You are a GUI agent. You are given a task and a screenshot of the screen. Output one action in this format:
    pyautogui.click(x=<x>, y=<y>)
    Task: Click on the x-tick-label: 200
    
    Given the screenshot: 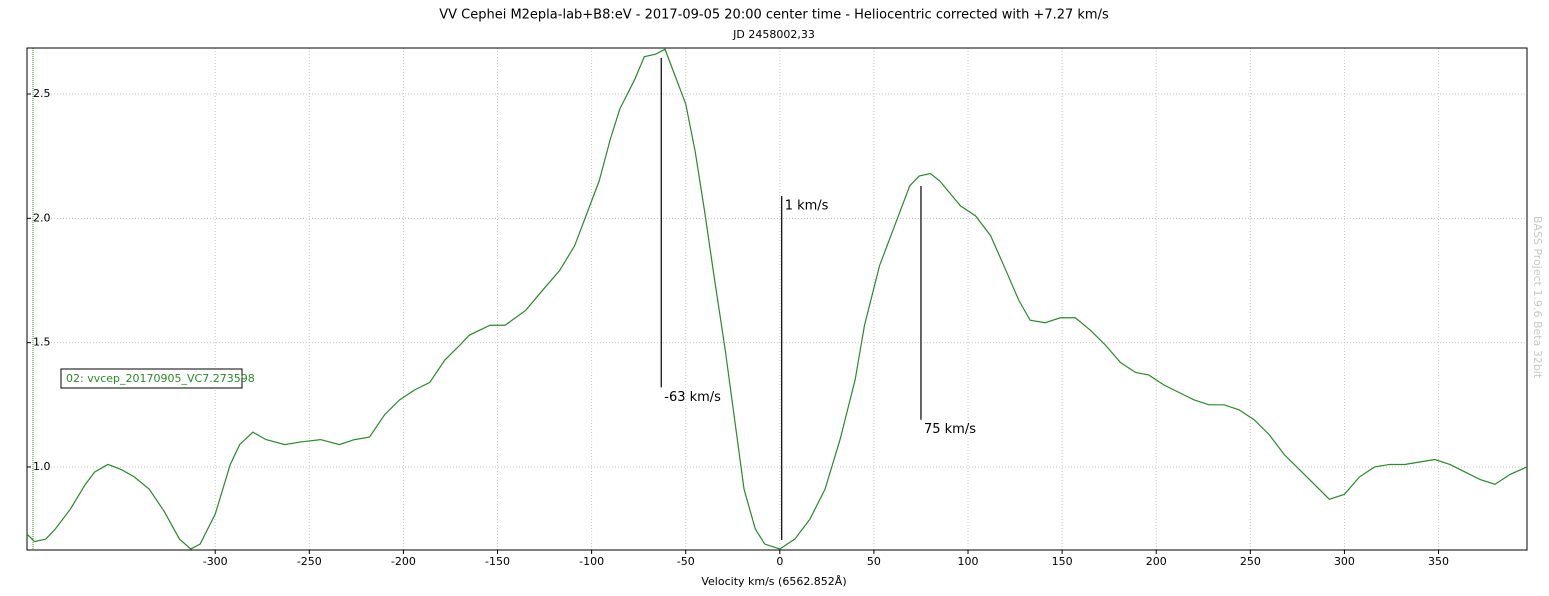 What is the action you would take?
    pyautogui.click(x=1156, y=561)
    